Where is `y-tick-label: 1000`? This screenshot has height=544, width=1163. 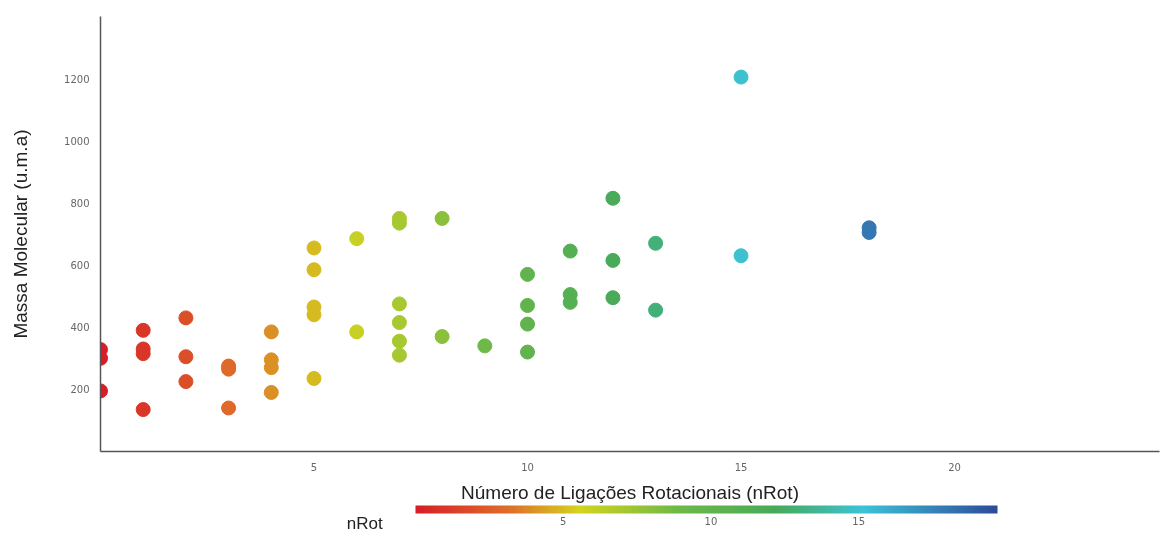
y-tick-label: 1000 is located at coordinates (77, 141).